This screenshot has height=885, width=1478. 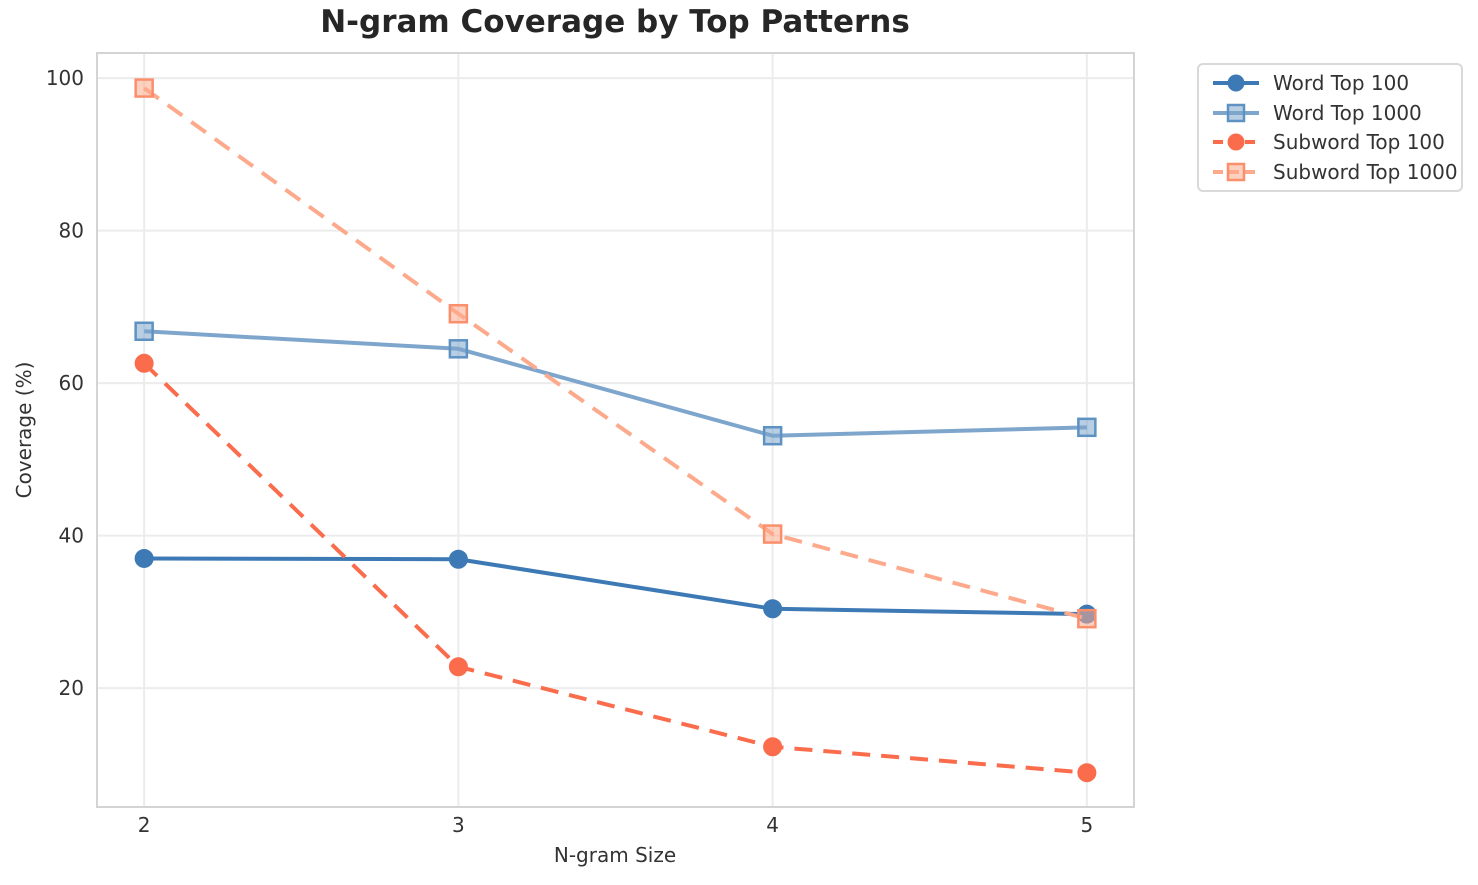 What do you see at coordinates (65, 78) in the screenshot?
I see `y-tick-label: 100` at bounding box center [65, 78].